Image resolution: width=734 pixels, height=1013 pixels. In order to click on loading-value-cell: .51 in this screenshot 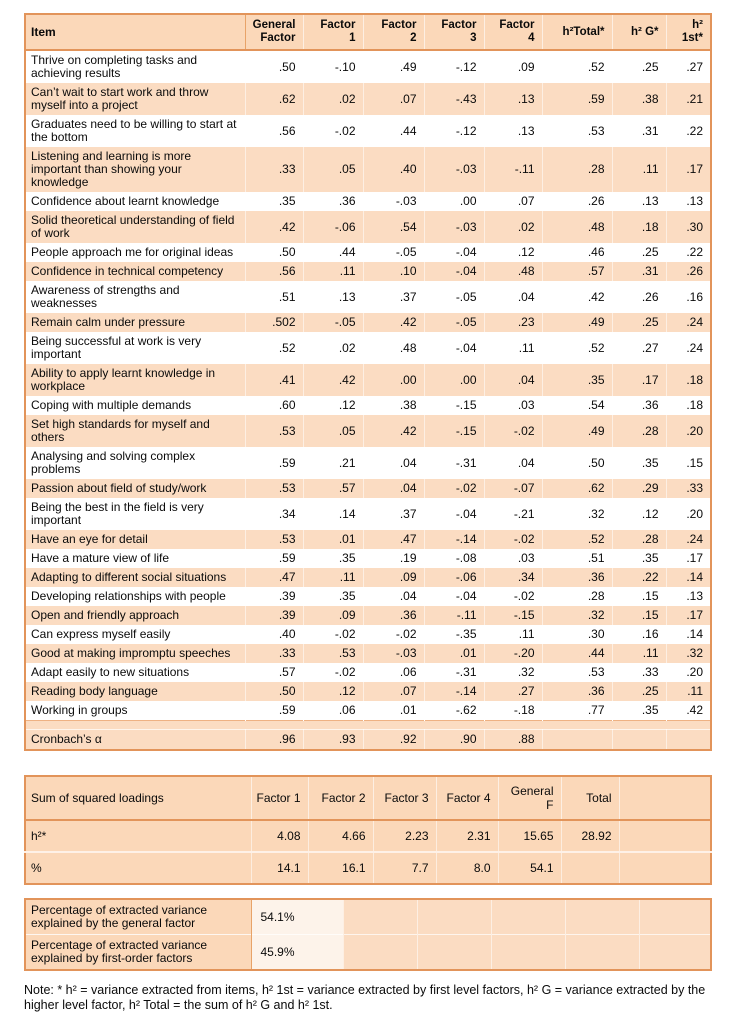, I will do `click(273, 297)`.